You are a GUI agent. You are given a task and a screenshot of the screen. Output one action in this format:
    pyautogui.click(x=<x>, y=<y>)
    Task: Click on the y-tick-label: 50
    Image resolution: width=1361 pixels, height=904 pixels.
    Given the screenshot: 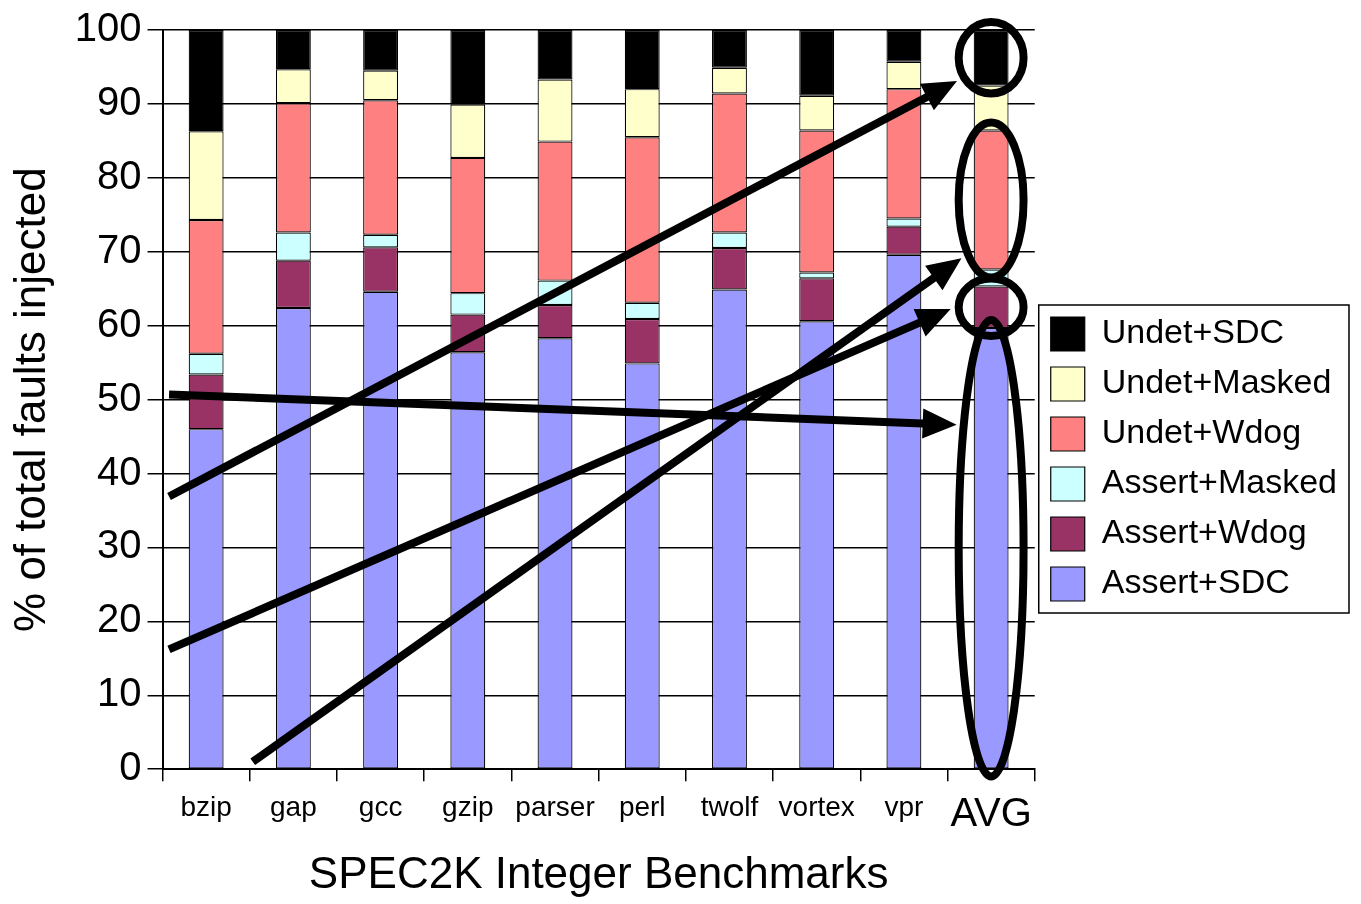 What is the action you would take?
    pyautogui.click(x=119, y=396)
    